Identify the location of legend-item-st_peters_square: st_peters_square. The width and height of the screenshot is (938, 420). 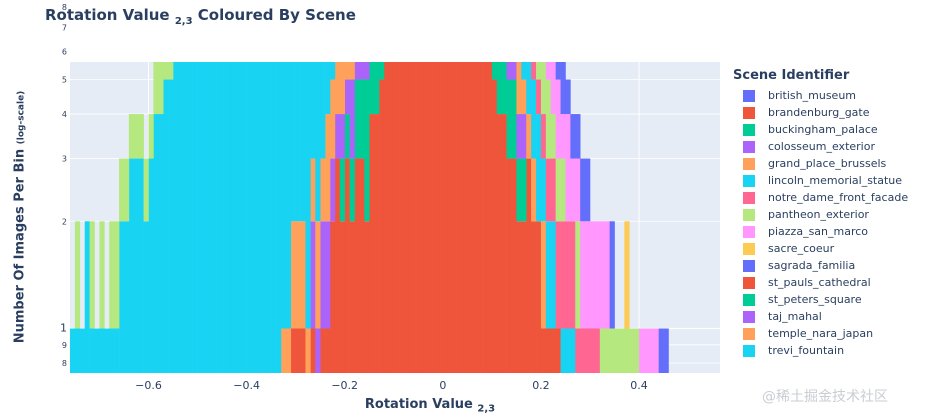
(820, 299).